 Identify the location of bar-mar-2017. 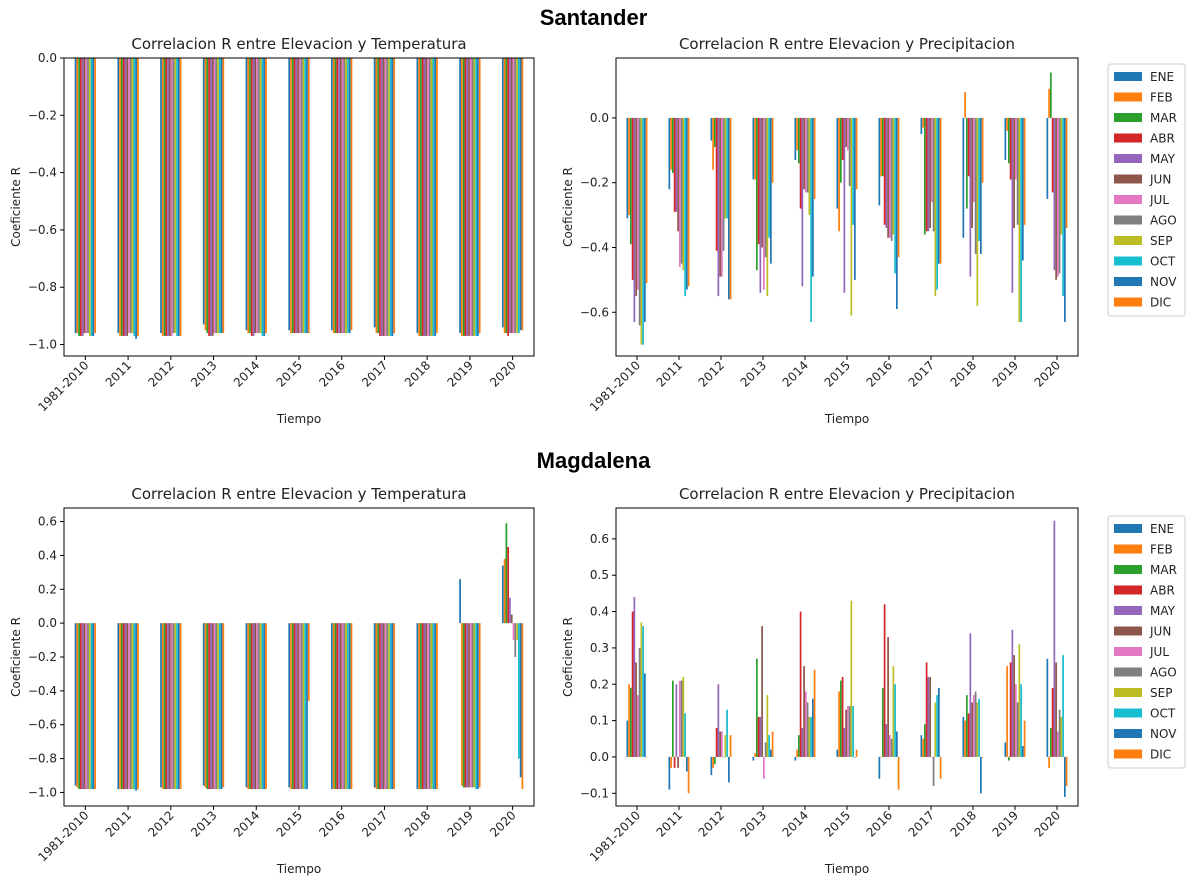
(378, 196).